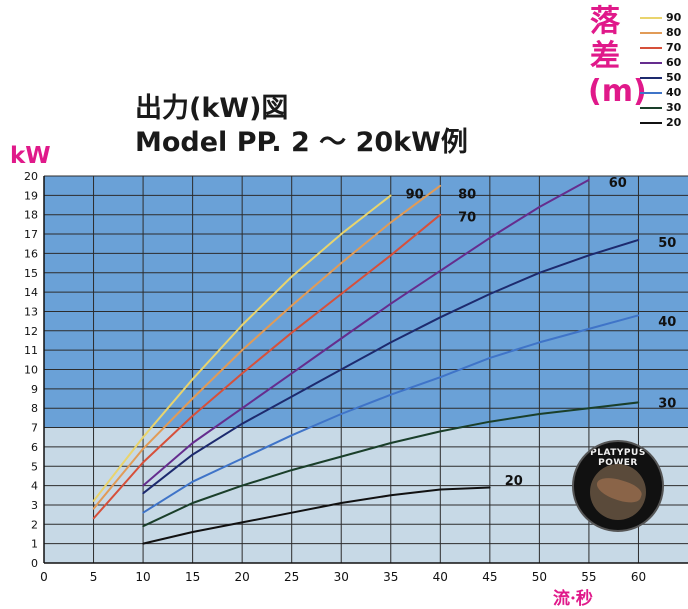  I want to click on y-tick-label: 10, so click(31, 370).